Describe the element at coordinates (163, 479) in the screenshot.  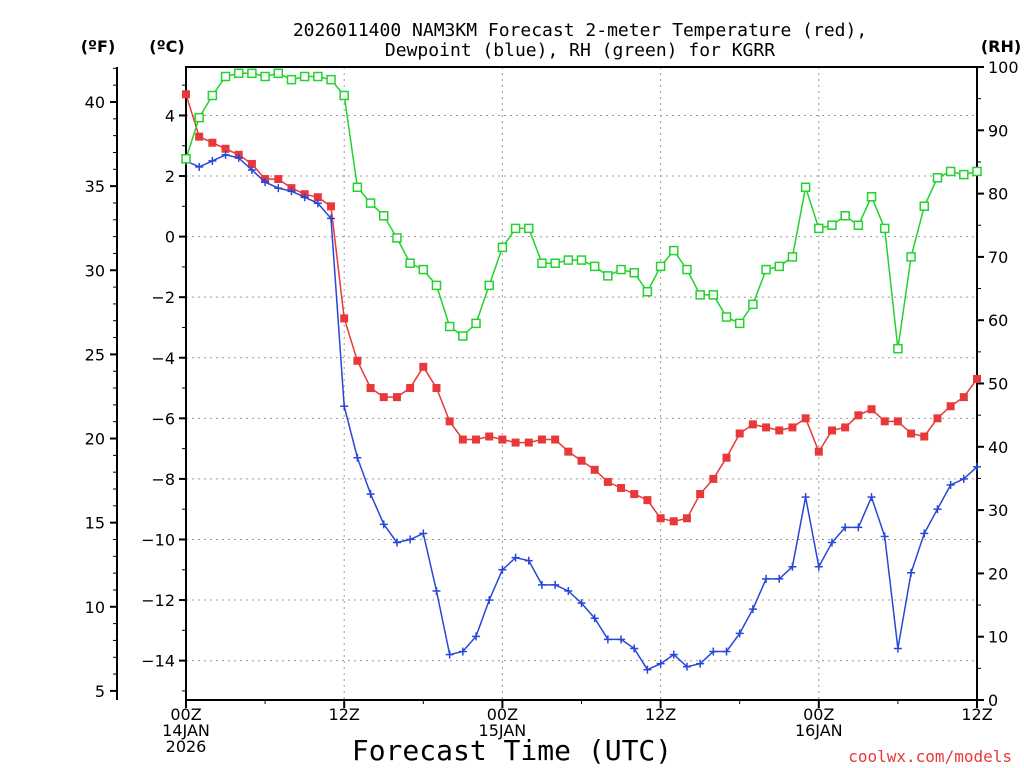
I see `celsius-tick-label: −8` at that location.